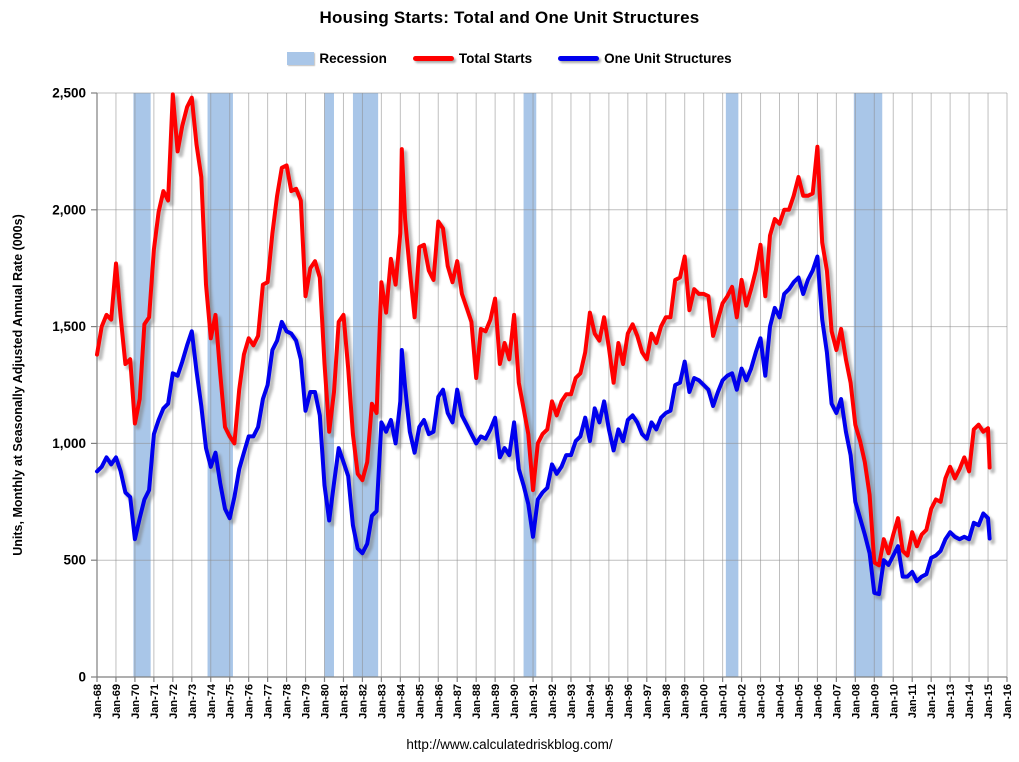 The width and height of the screenshot is (1019, 762). Describe the element at coordinates (69, 93) in the screenshot. I see `y-tick-label: 2,500` at that location.